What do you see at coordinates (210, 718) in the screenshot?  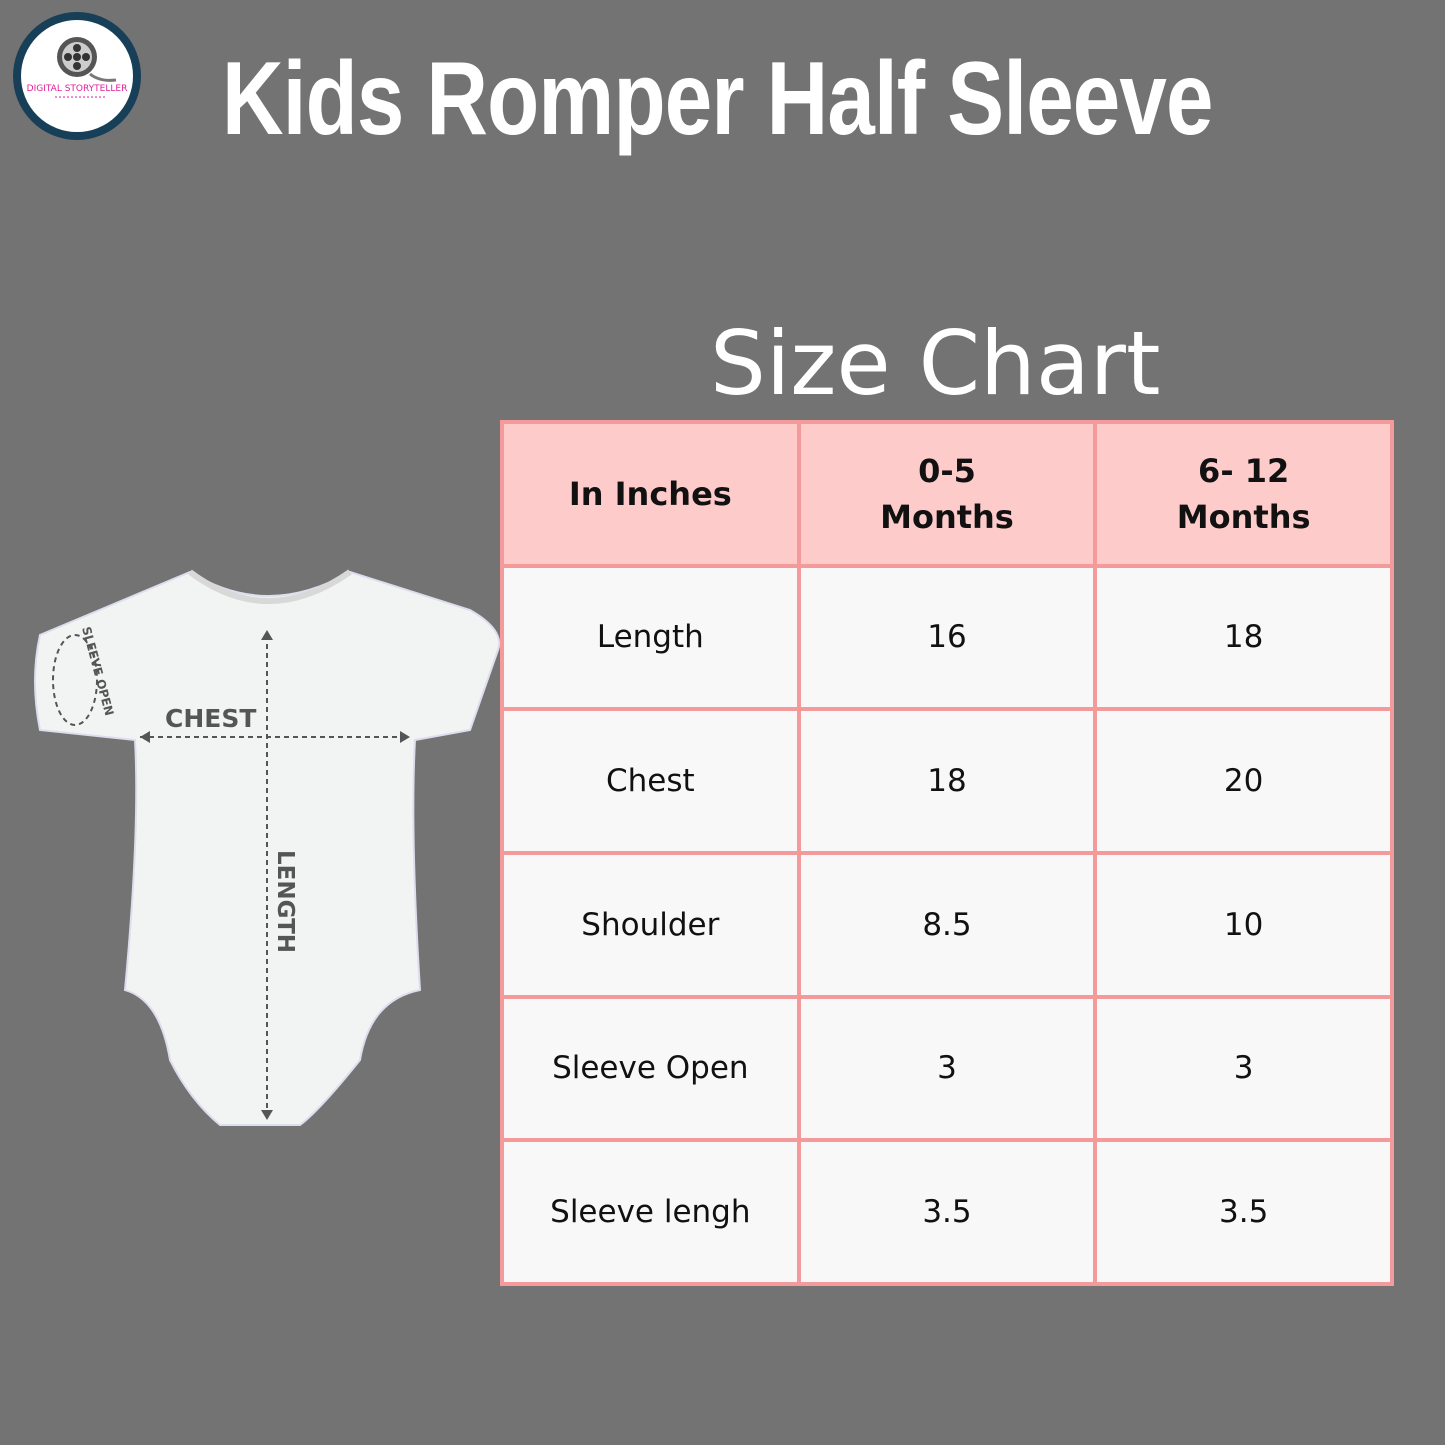 I see `chest-label: CHEST` at bounding box center [210, 718].